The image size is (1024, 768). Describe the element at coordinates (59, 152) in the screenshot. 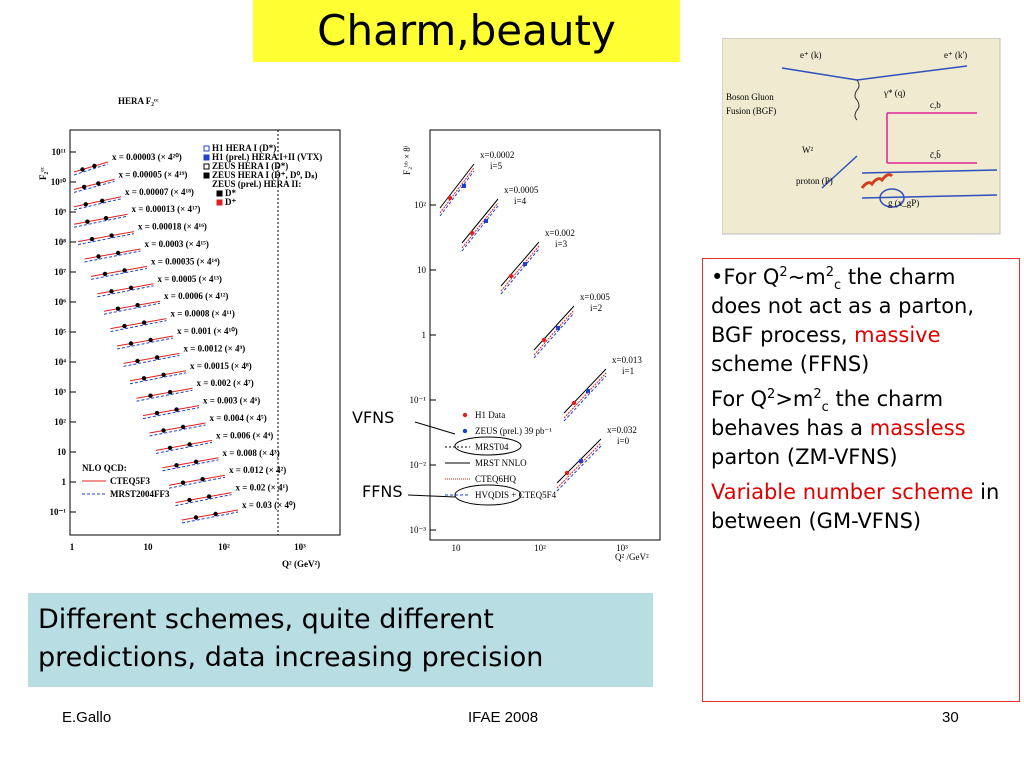

I see `y-tick-label: 10¹¹` at that location.